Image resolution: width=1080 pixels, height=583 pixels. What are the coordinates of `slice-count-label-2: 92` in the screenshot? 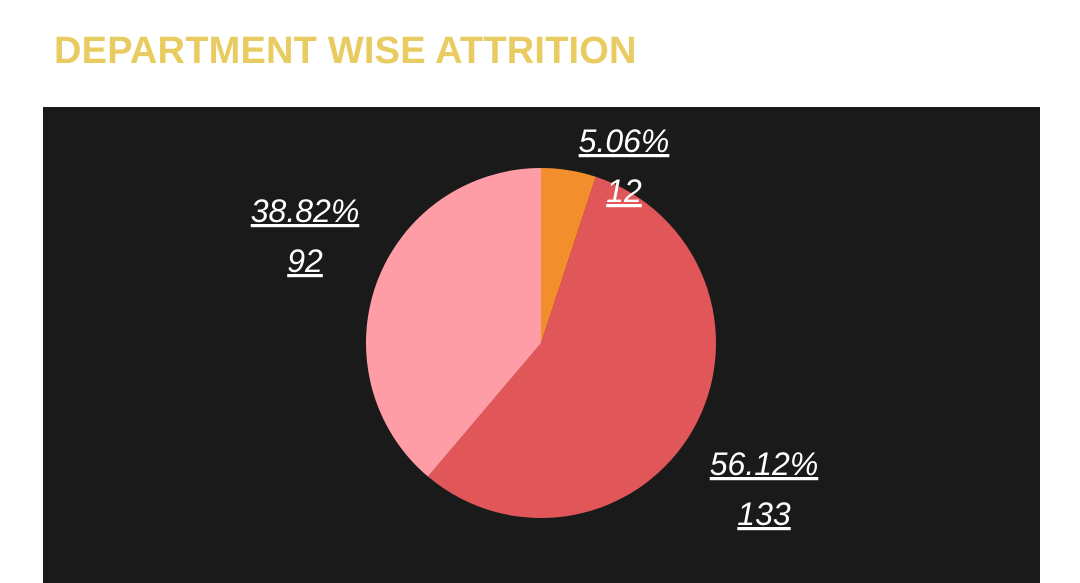 It's located at (305, 261).